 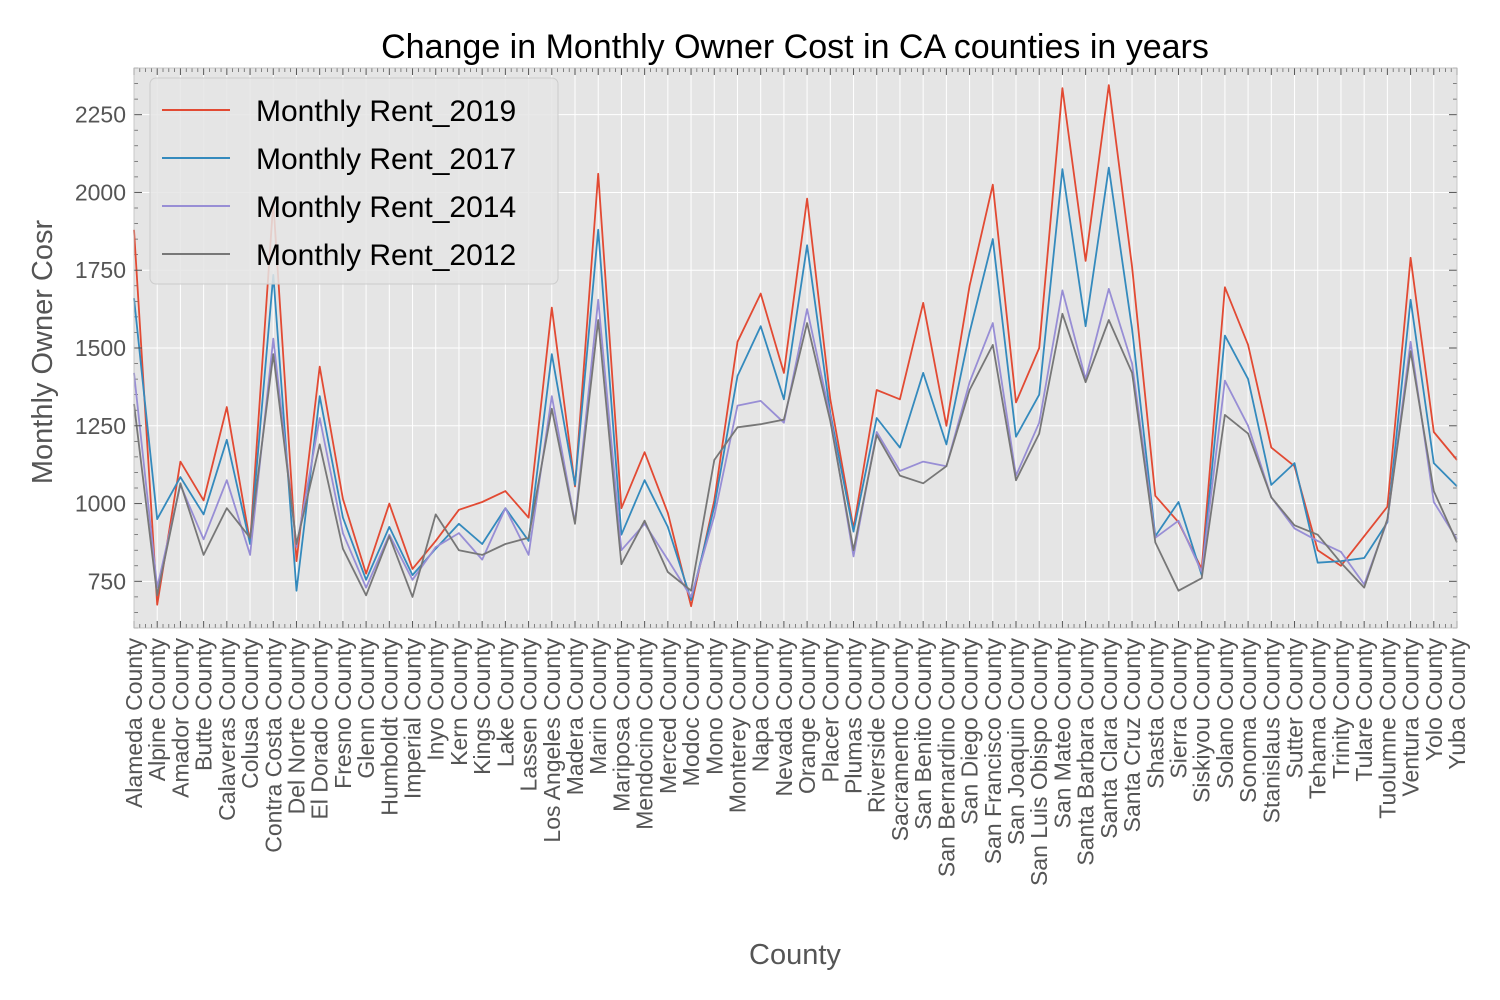 I want to click on x-tick-label: Solano County, so click(x=1225, y=713).